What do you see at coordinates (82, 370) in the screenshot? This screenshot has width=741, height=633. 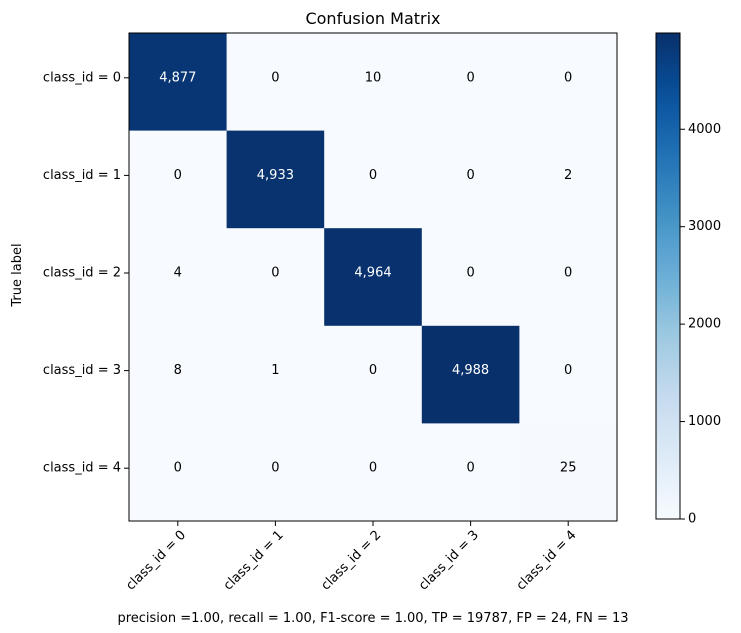 I see `y-tick-label: class_id = 3` at bounding box center [82, 370].